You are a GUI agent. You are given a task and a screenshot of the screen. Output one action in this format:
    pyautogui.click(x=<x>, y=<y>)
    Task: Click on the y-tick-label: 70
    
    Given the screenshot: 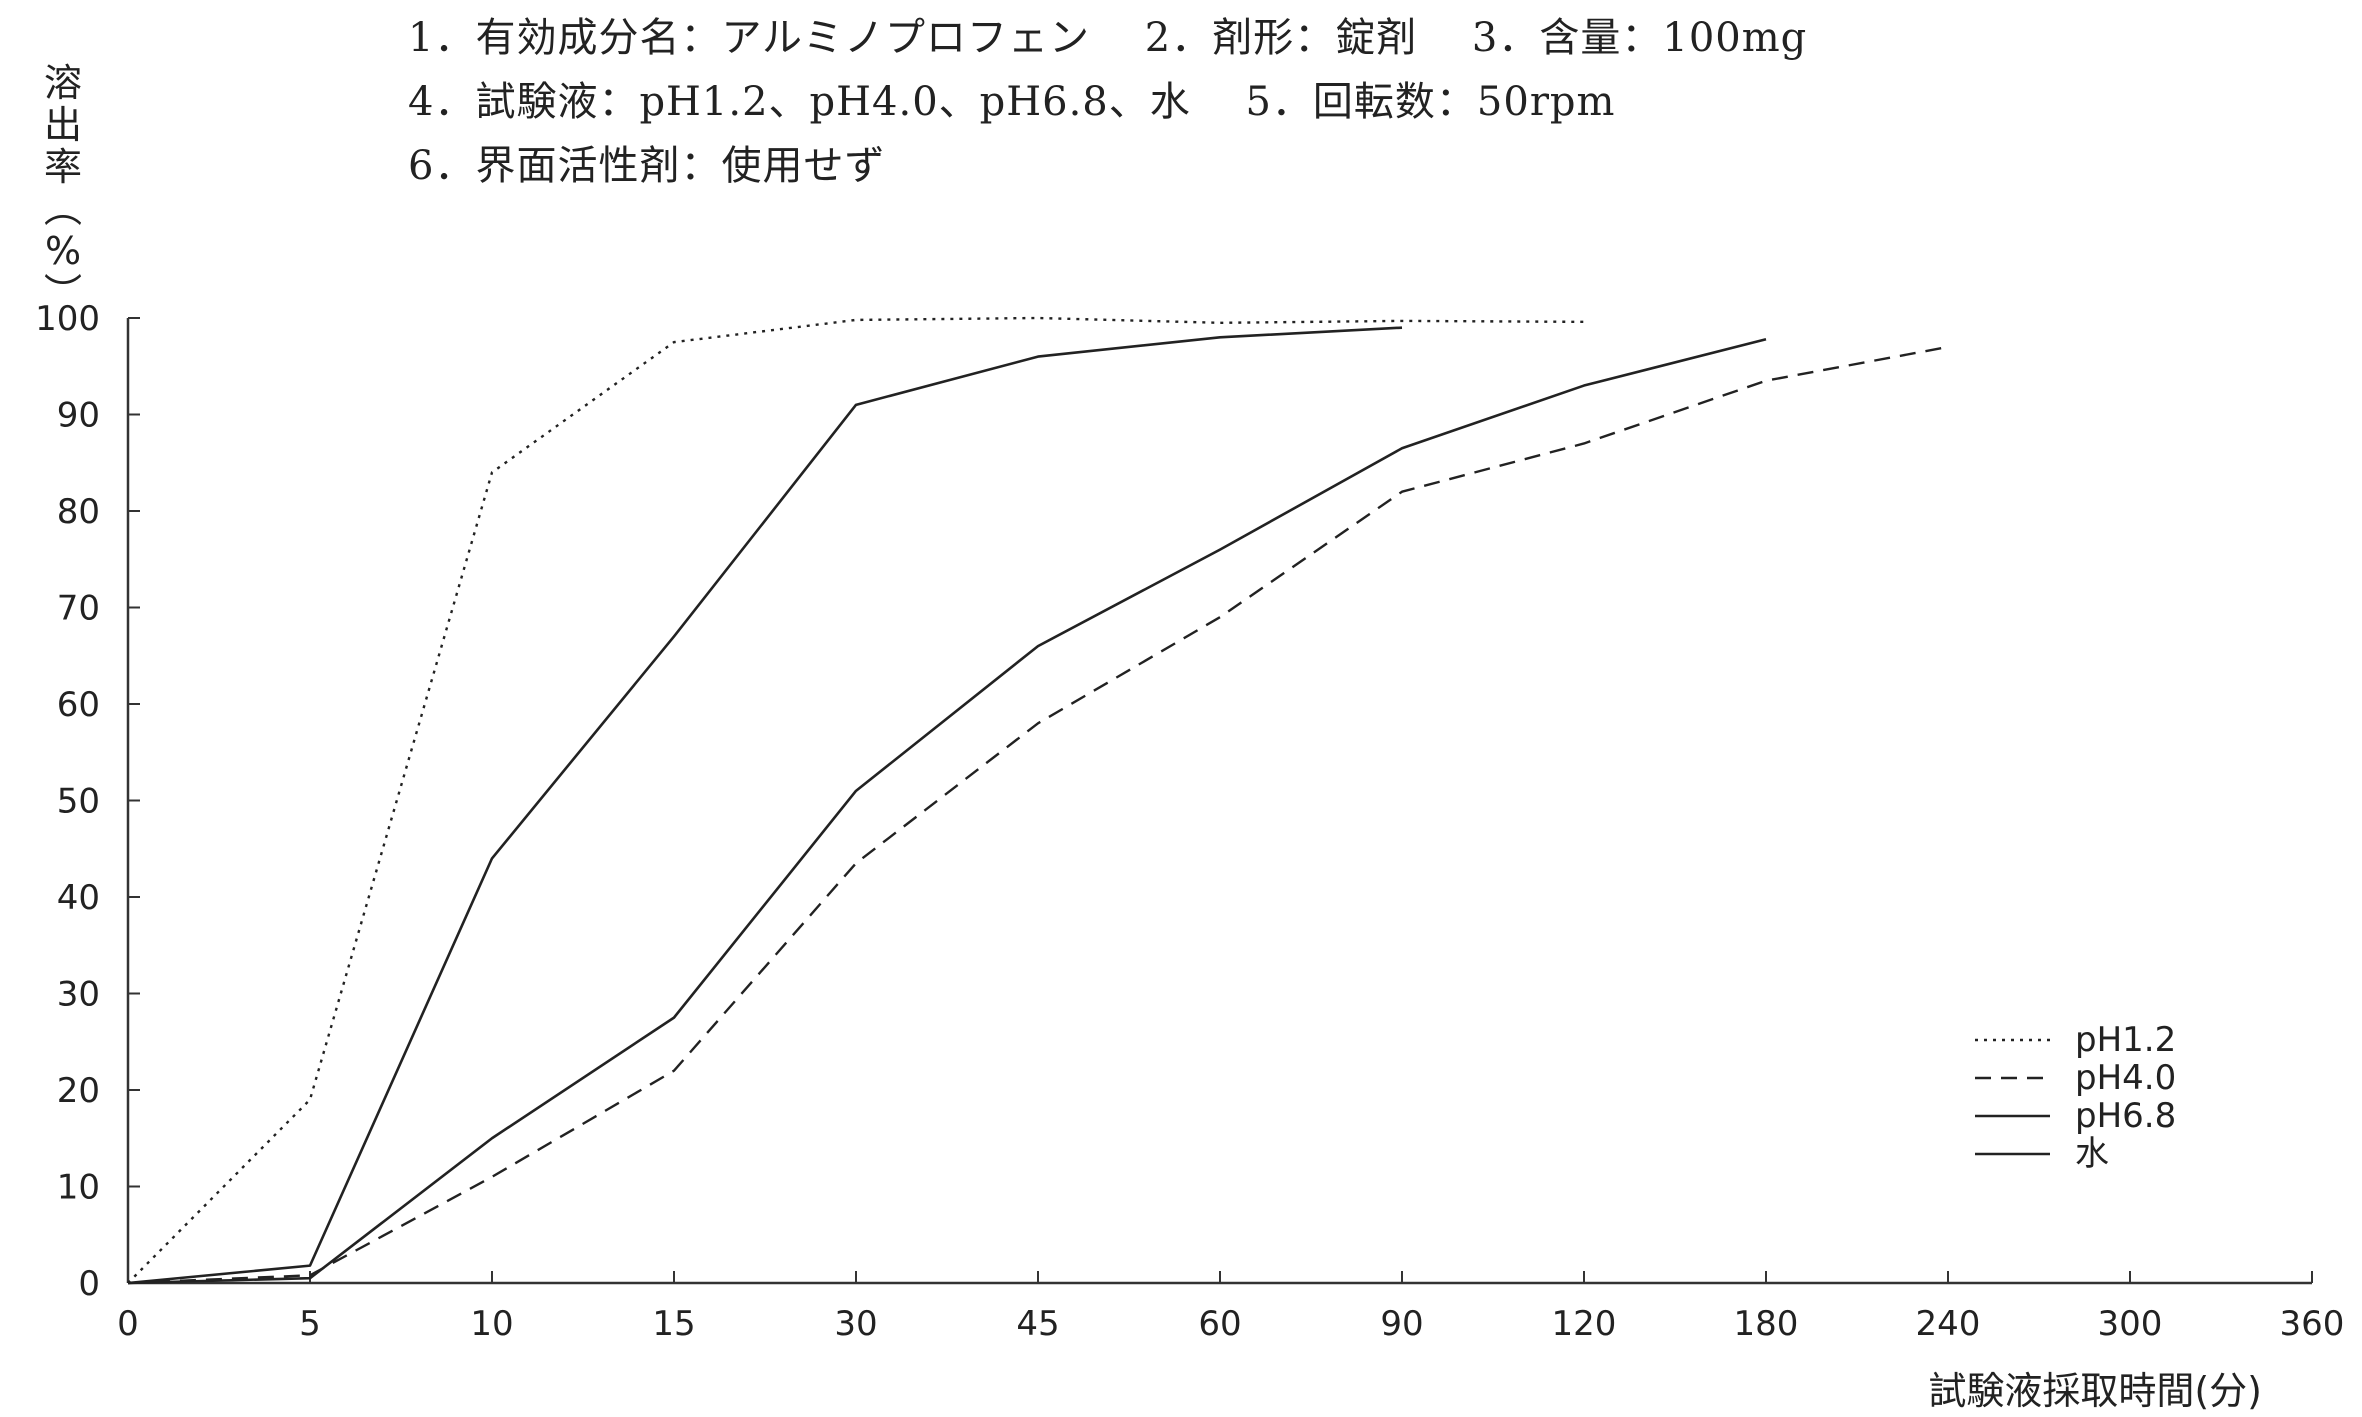 What is the action you would take?
    pyautogui.click(x=78, y=609)
    